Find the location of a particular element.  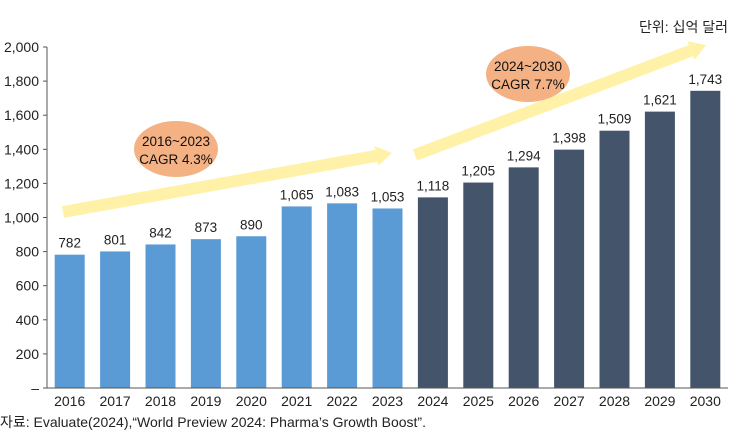

bar-2028 is located at coordinates (614, 259).